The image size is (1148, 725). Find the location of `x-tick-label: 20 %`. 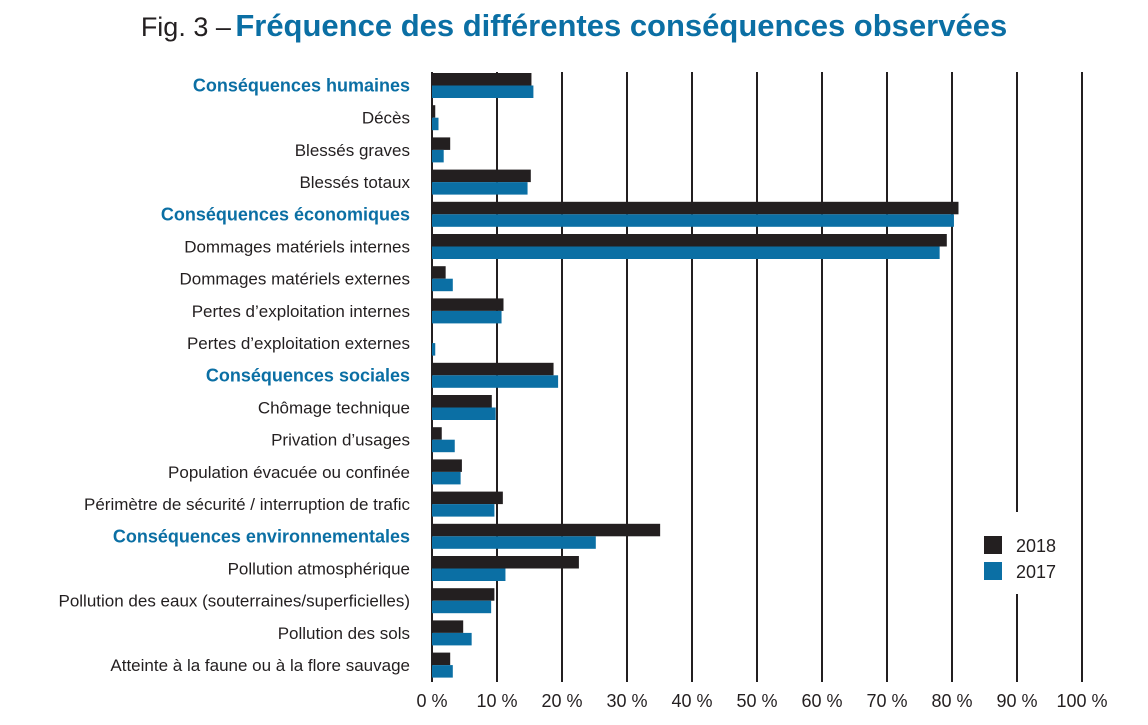

x-tick-label: 20 % is located at coordinates (561, 701).